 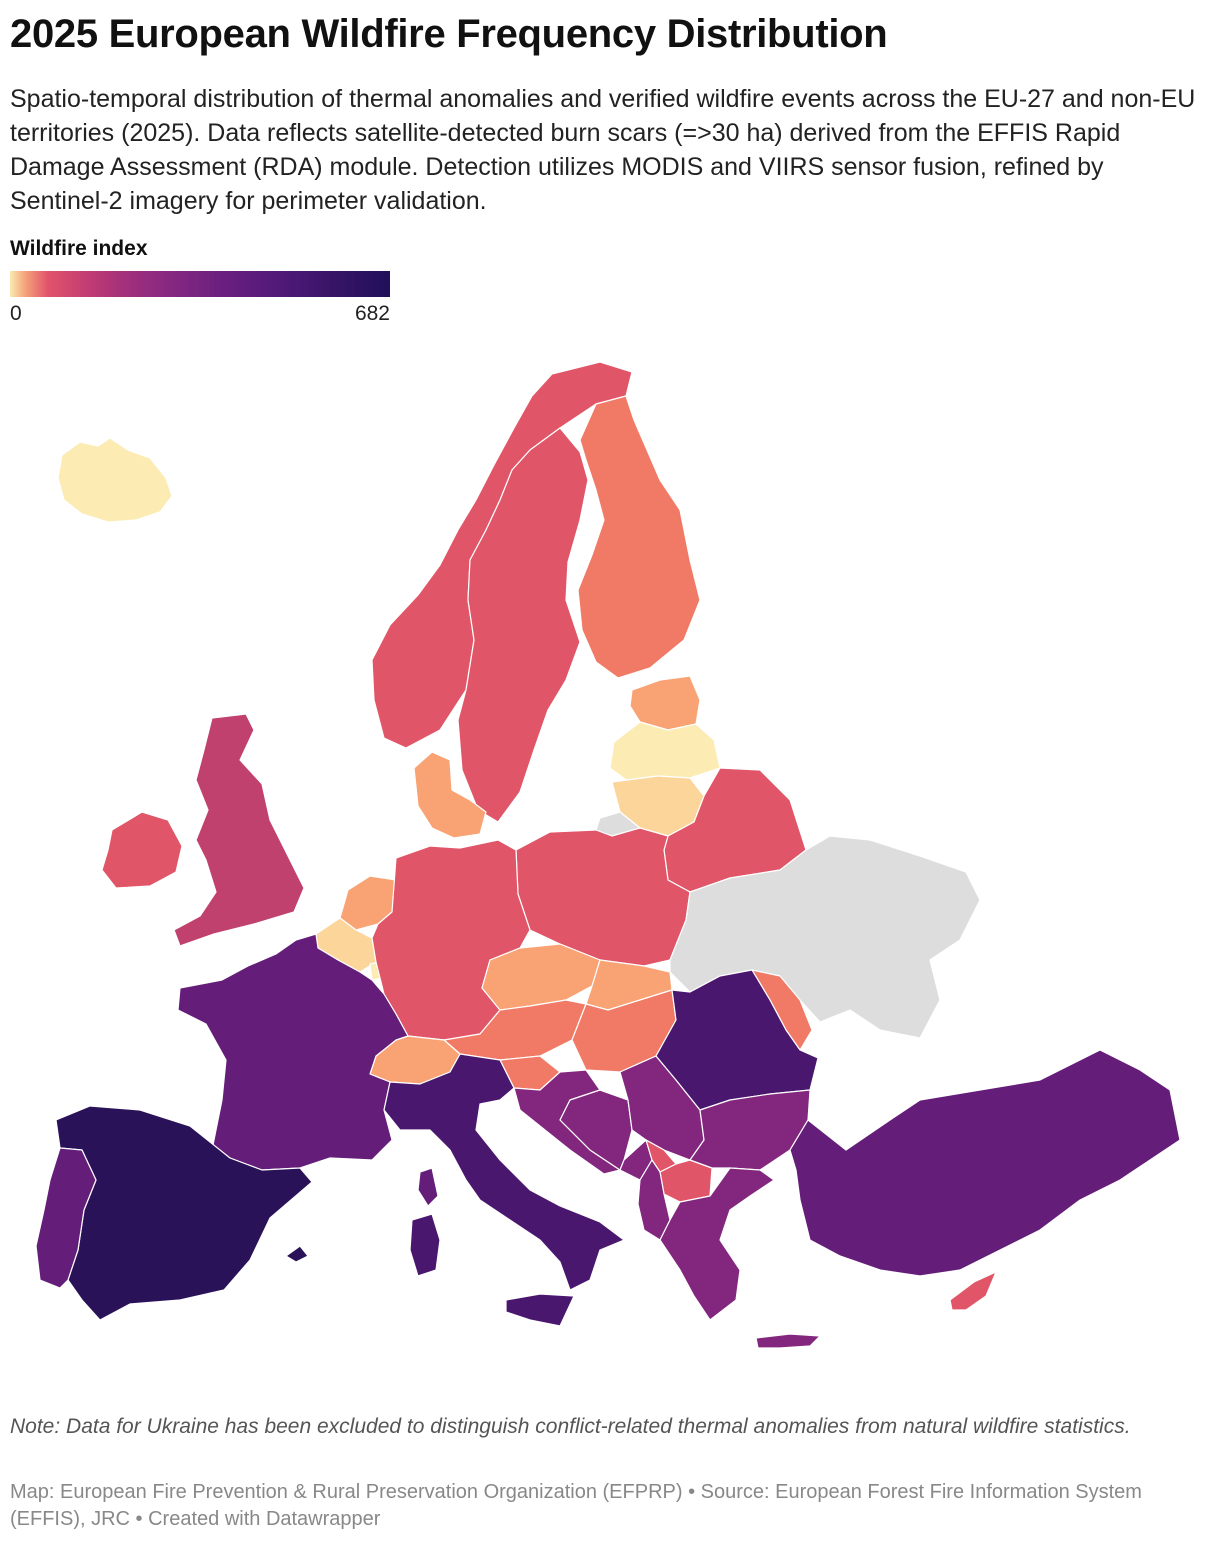 I want to click on region-italy, so click(x=504, y=1172).